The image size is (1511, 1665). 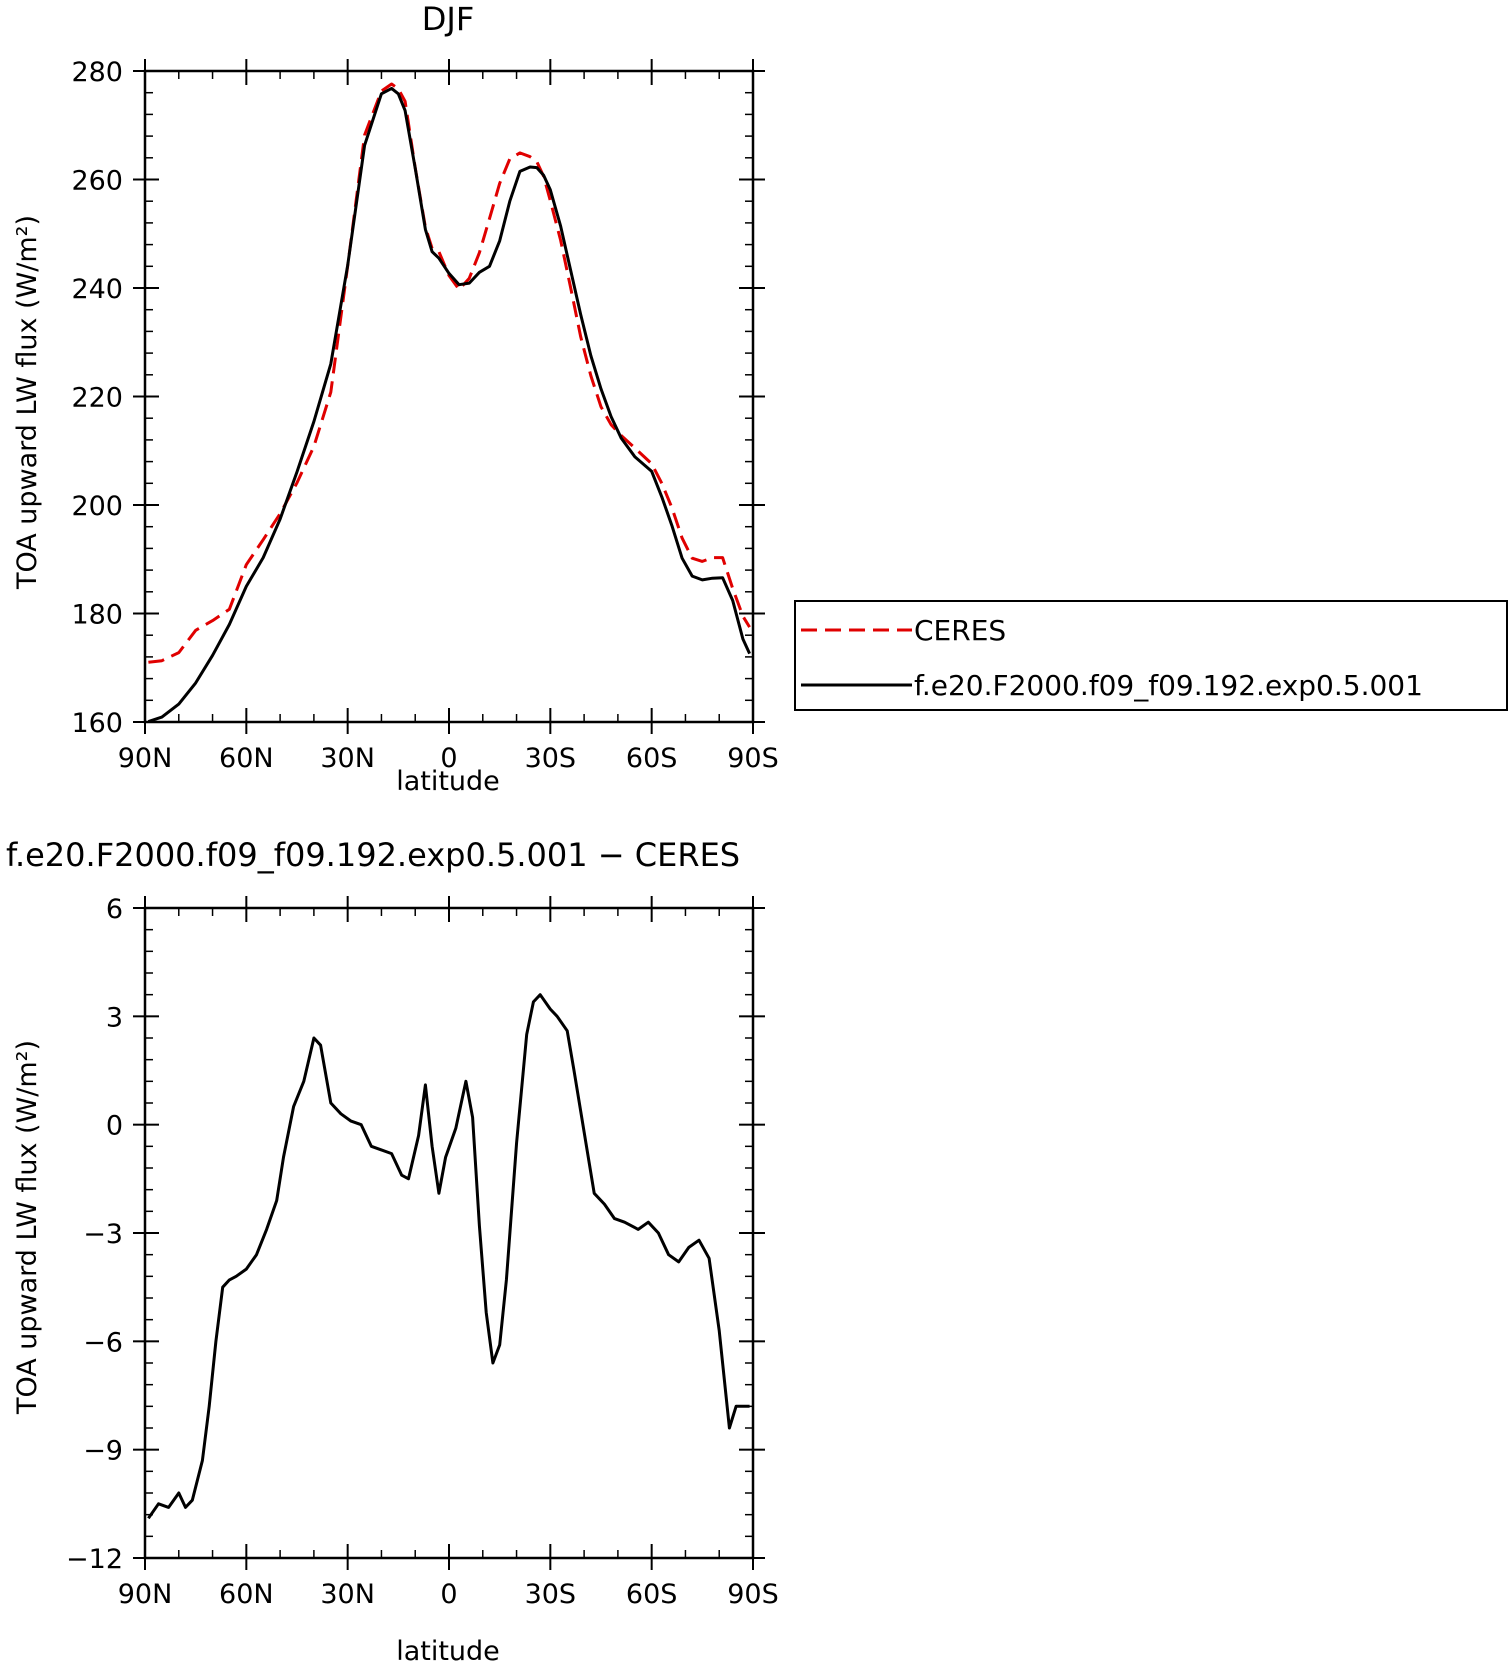 I want to click on bottom-y-axis-label-group: TOA upward LW flux (W/m²), so click(x=27, y=1227).